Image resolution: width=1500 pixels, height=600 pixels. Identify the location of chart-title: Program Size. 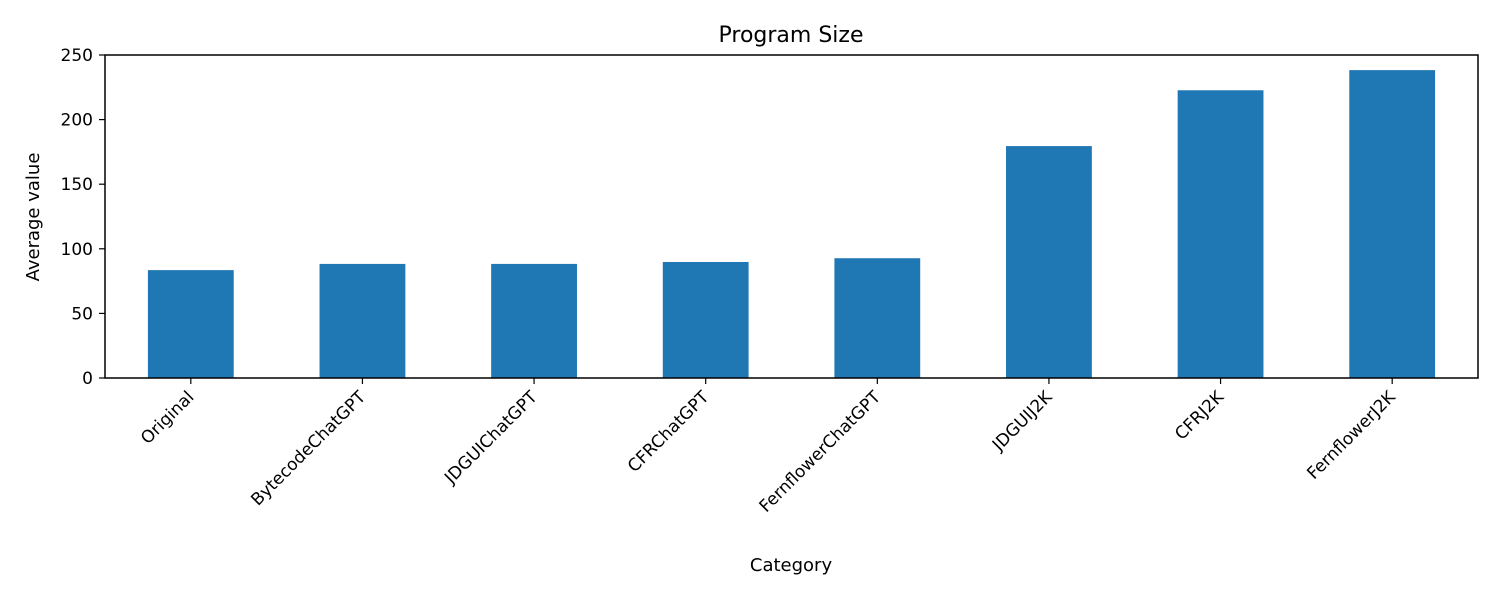
(791, 35).